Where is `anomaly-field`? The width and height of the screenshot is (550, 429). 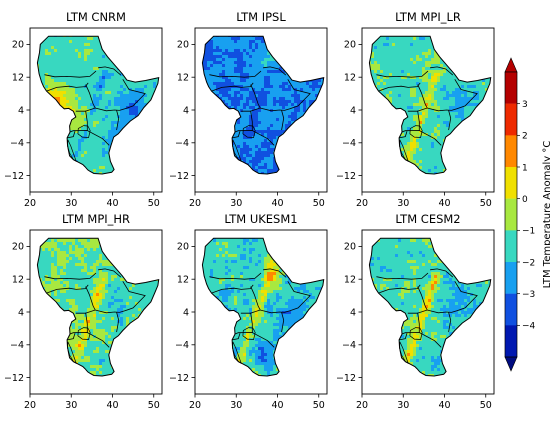 anomaly-field is located at coordinates (98, 110).